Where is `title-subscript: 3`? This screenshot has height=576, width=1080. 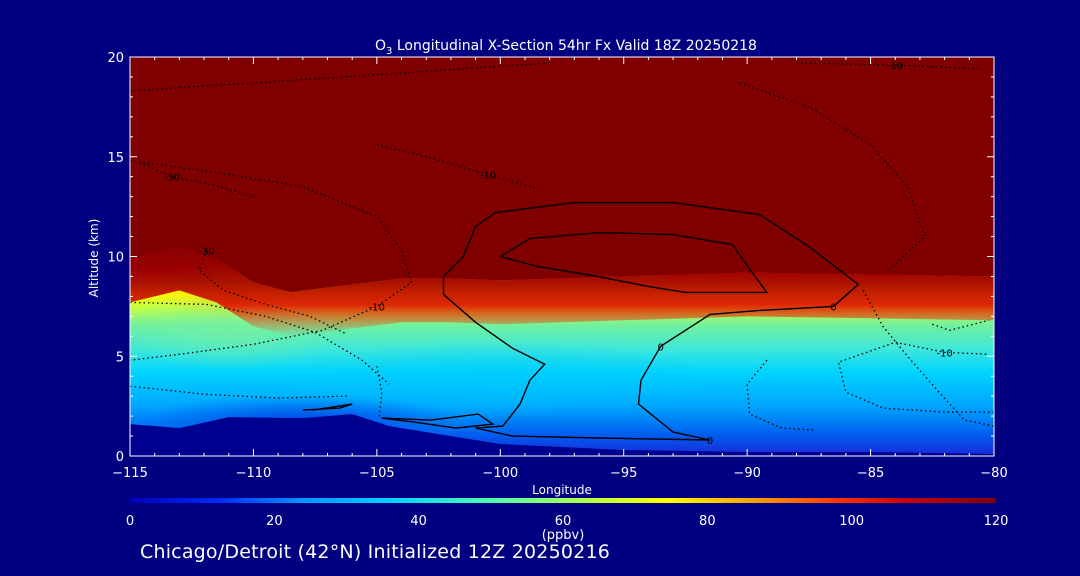
title-subscript: 3 is located at coordinates (389, 51).